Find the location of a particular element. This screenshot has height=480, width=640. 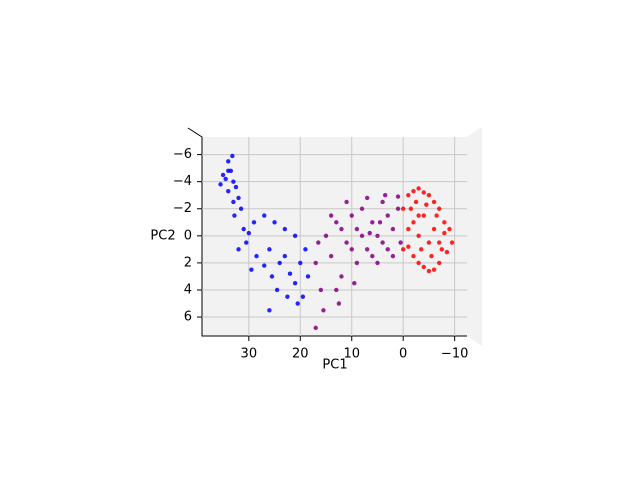

x-tick-label: 20 is located at coordinates (300, 354).